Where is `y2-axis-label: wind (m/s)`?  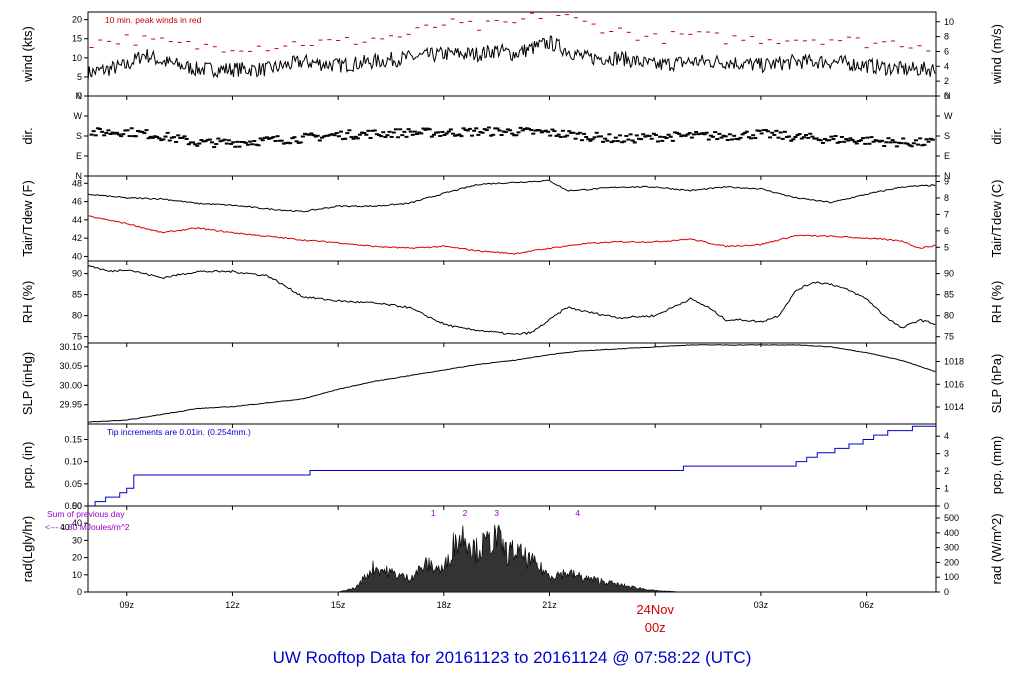
y2-axis-label: wind (m/s) is located at coordinates (996, 54).